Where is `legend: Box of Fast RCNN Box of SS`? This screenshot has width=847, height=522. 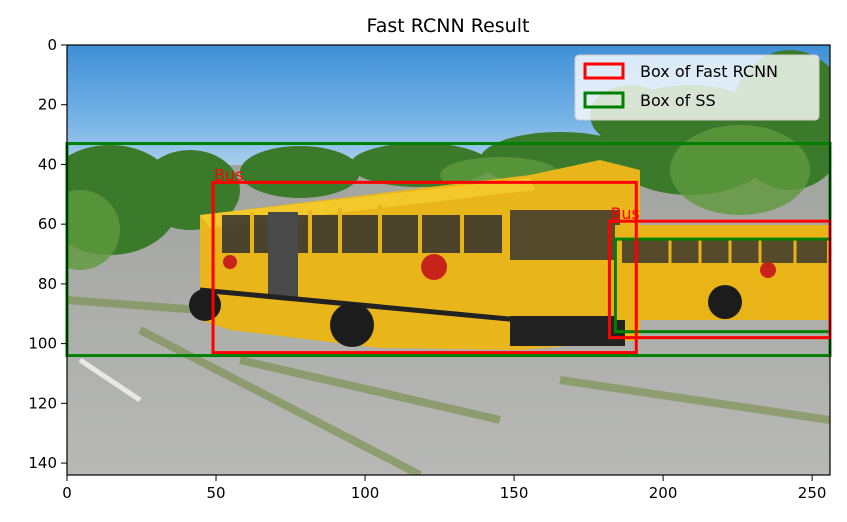
legend: Box of Fast RCNN Box of SS is located at coordinates (697, 87).